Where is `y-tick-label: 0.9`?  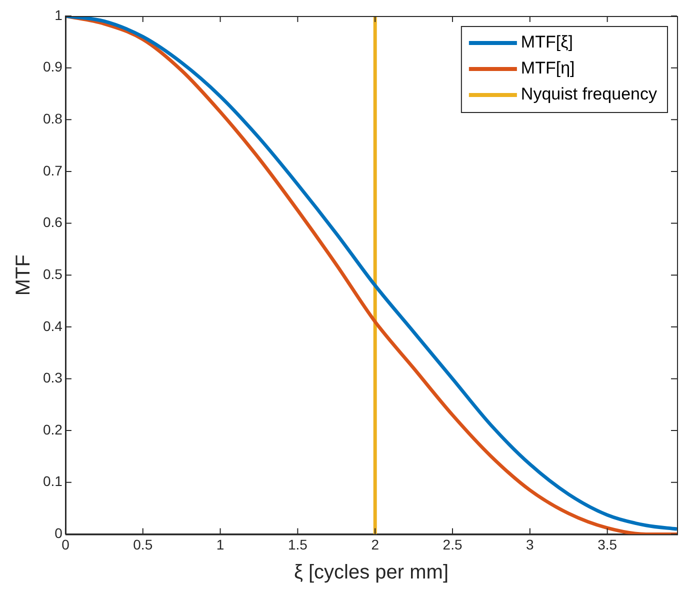 y-tick-label: 0.9 is located at coordinates (52, 66).